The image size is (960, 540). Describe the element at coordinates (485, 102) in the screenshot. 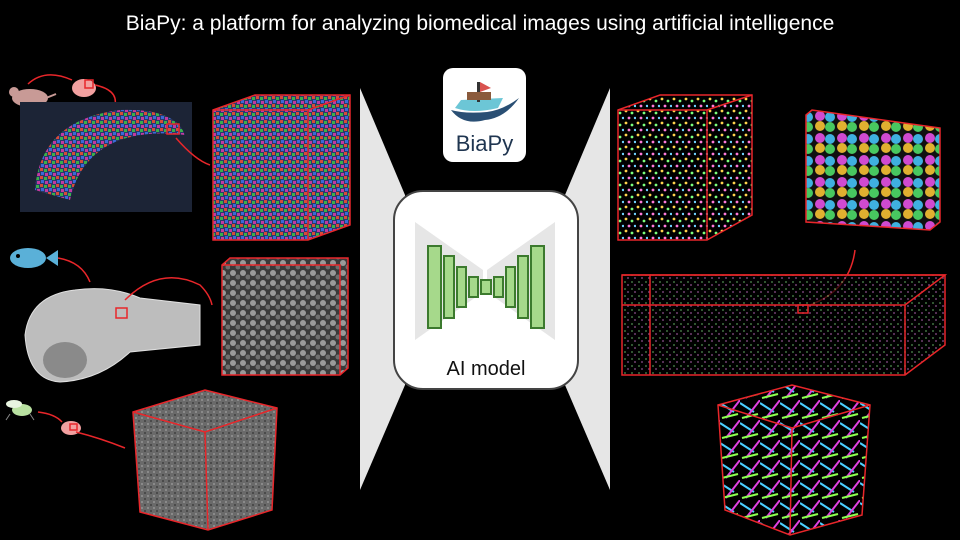

I see `ship-icon` at that location.